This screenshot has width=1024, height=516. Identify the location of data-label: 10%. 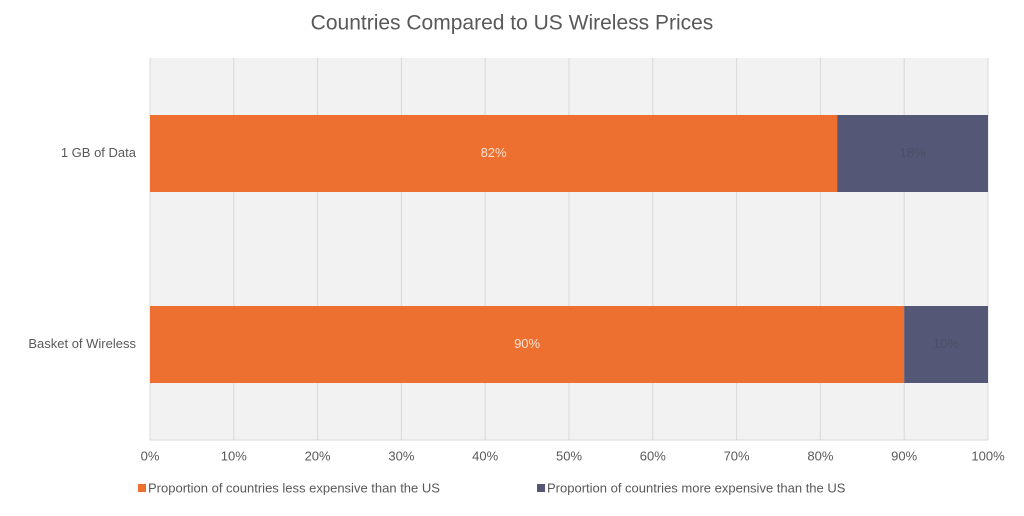
(946, 343).